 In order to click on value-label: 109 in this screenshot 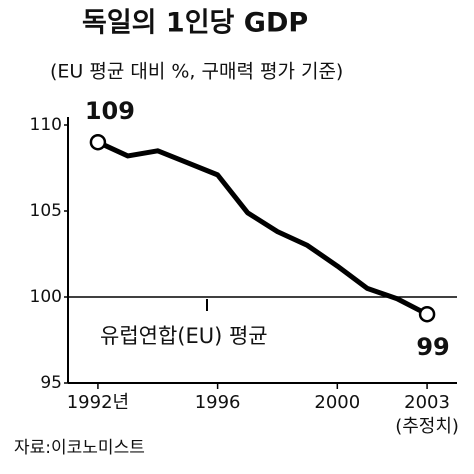, I will do `click(110, 111)`.